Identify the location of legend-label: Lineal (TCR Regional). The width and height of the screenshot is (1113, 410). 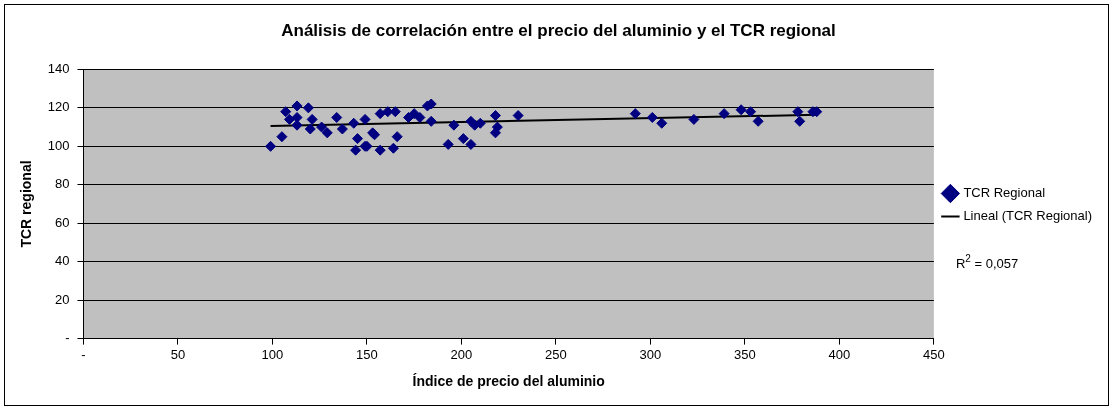
(1028, 216).